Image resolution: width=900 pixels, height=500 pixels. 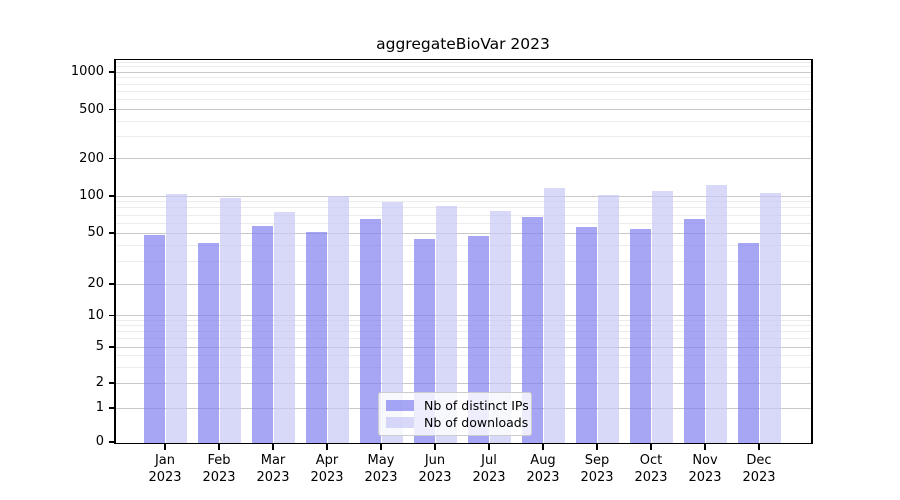 What do you see at coordinates (662, 317) in the screenshot?
I see `bar-oct-downloads` at bounding box center [662, 317].